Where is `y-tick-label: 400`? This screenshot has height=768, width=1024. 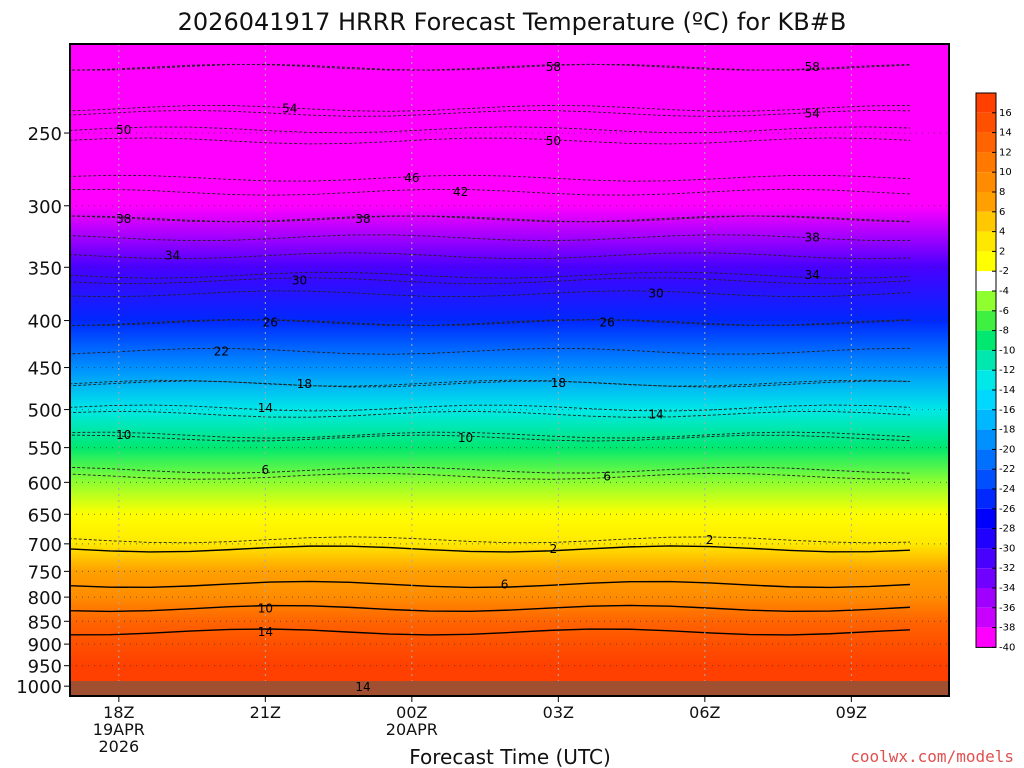
y-tick-label: 400 is located at coordinates (45, 322).